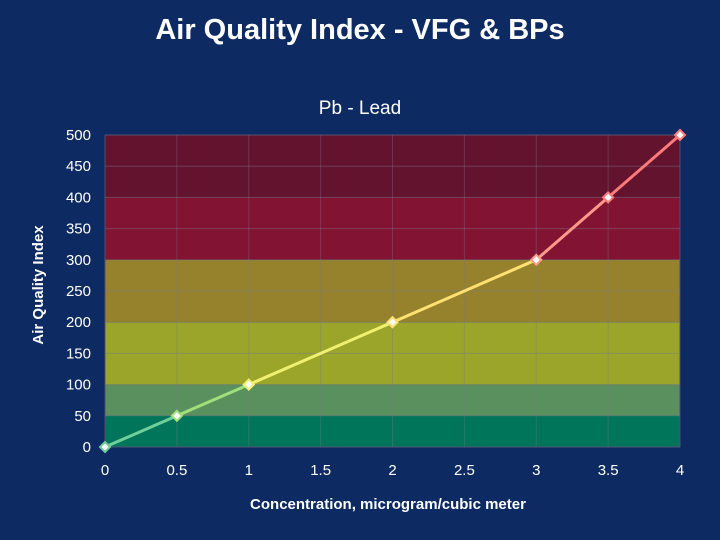  Describe the element at coordinates (78, 260) in the screenshot. I see `y-tick-label: 300` at that location.